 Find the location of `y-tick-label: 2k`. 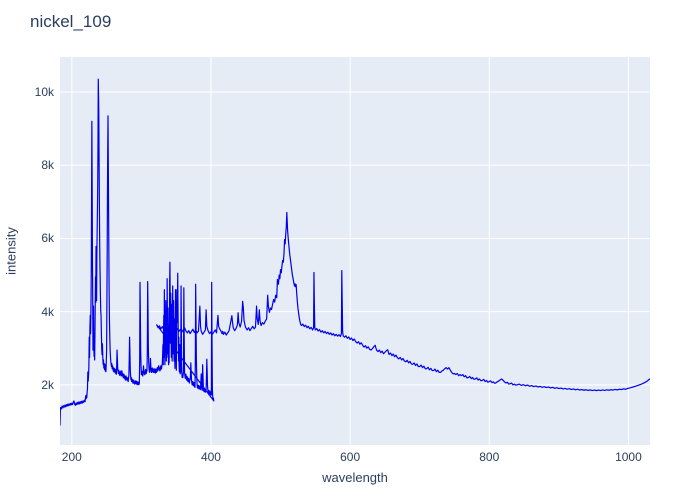

y-tick-label: 2k is located at coordinates (47, 384).